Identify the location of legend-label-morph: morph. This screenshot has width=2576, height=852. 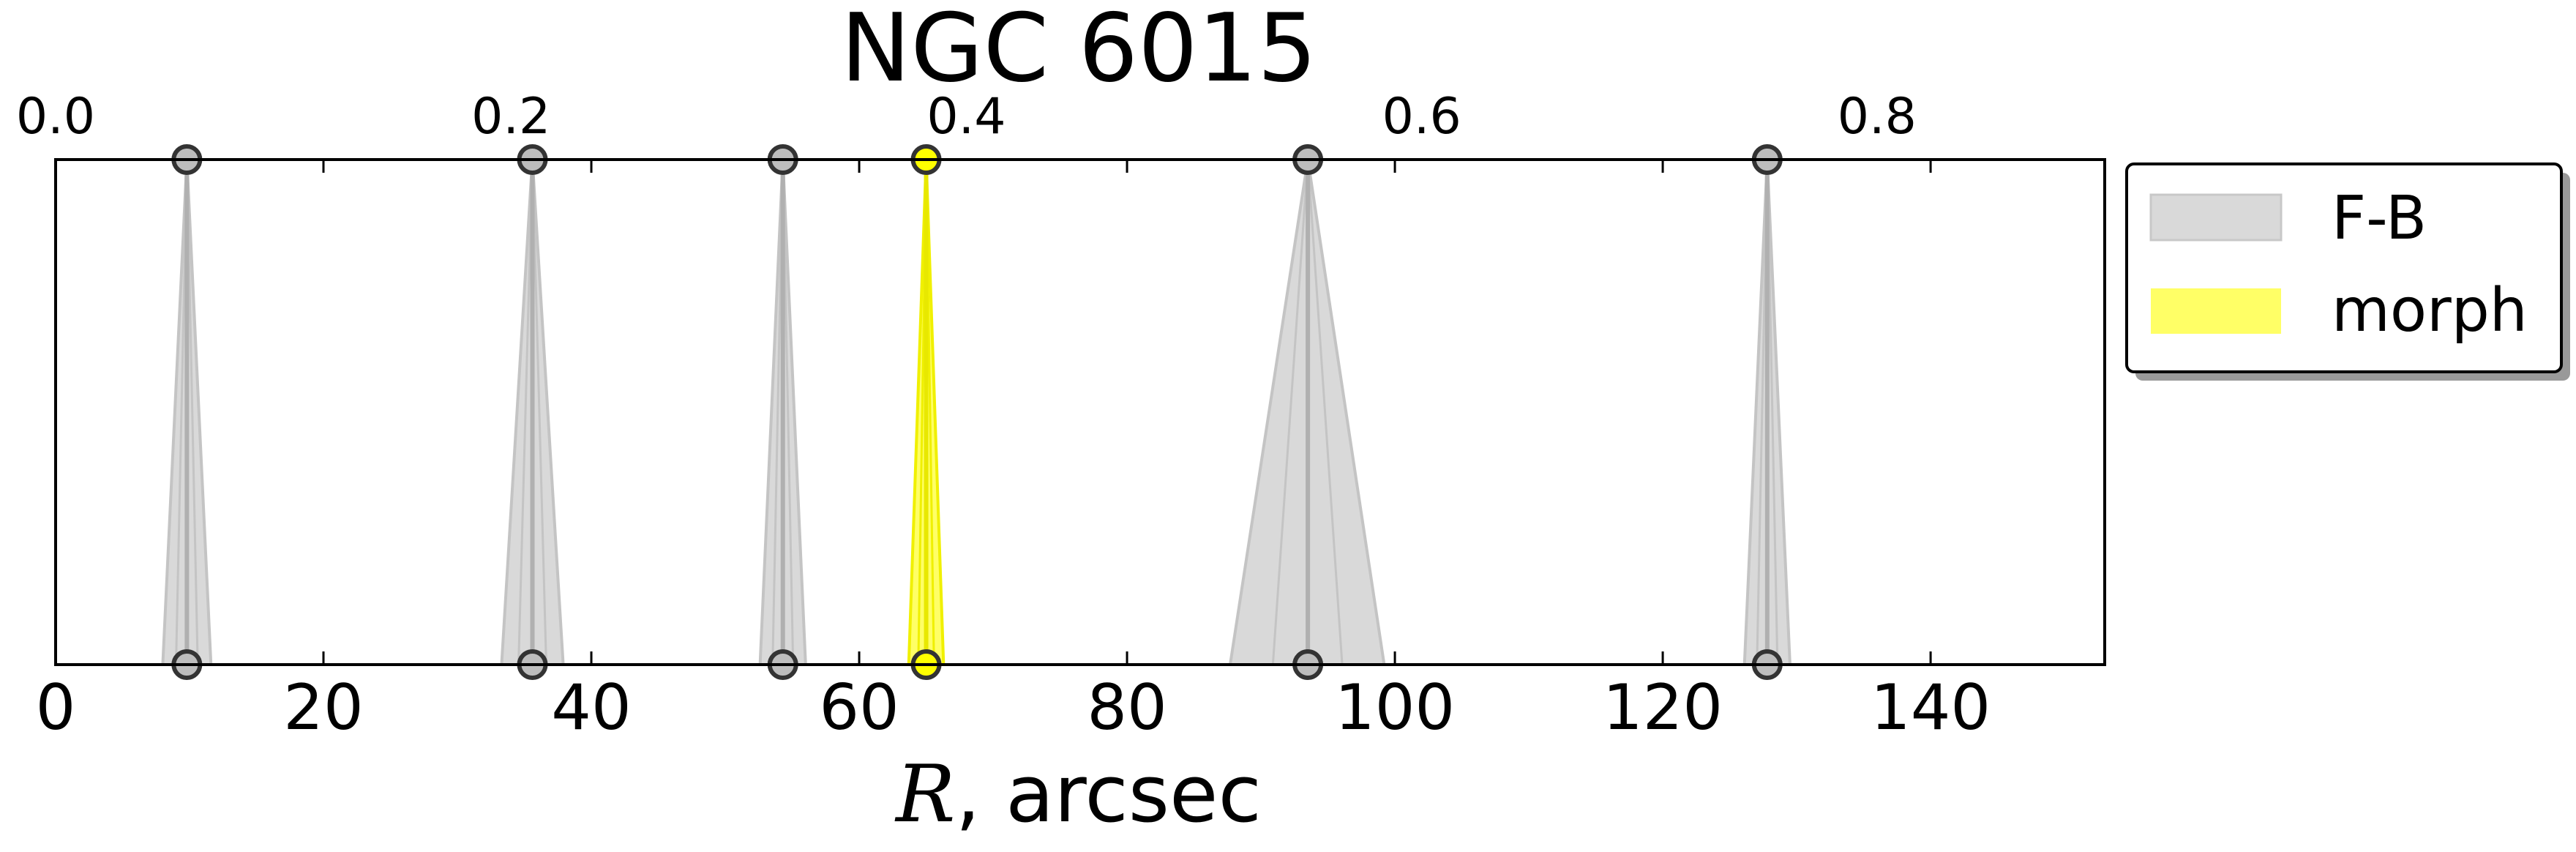
(2430, 310).